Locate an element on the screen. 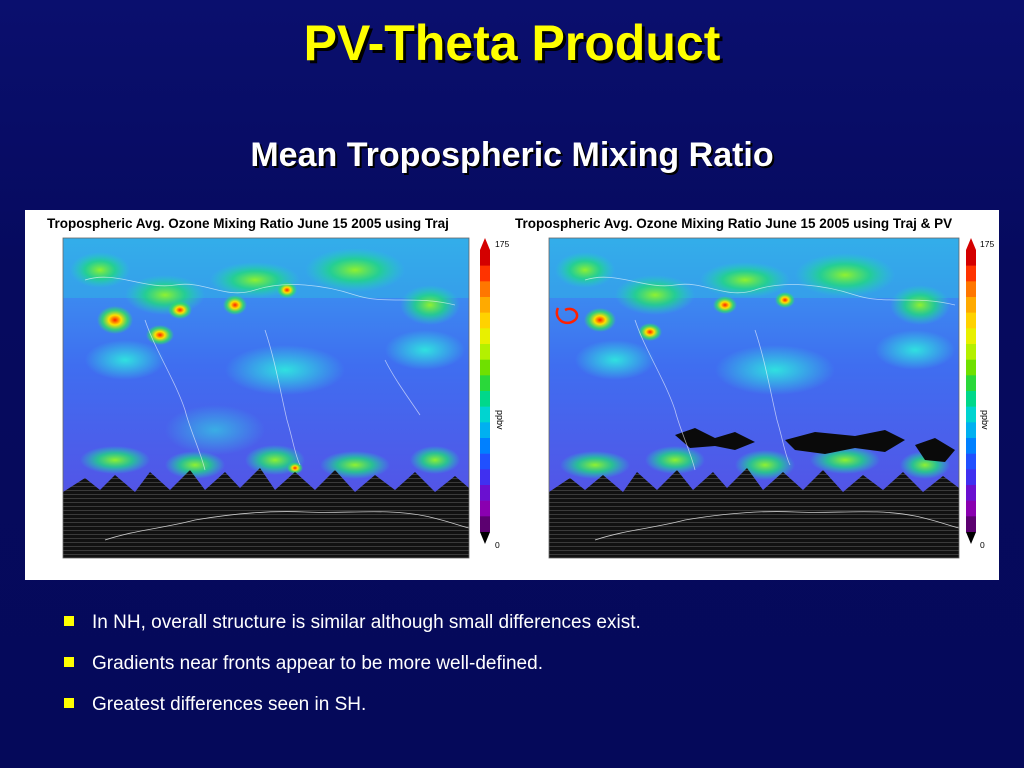 The height and width of the screenshot is (768, 1024). colorbar-right-min-label: 0 is located at coordinates (982, 545).